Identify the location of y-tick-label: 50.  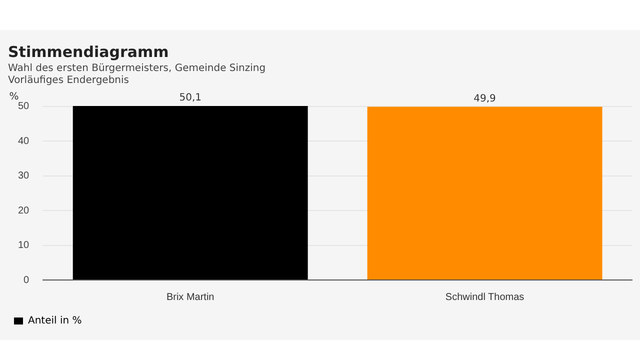
(24, 106).